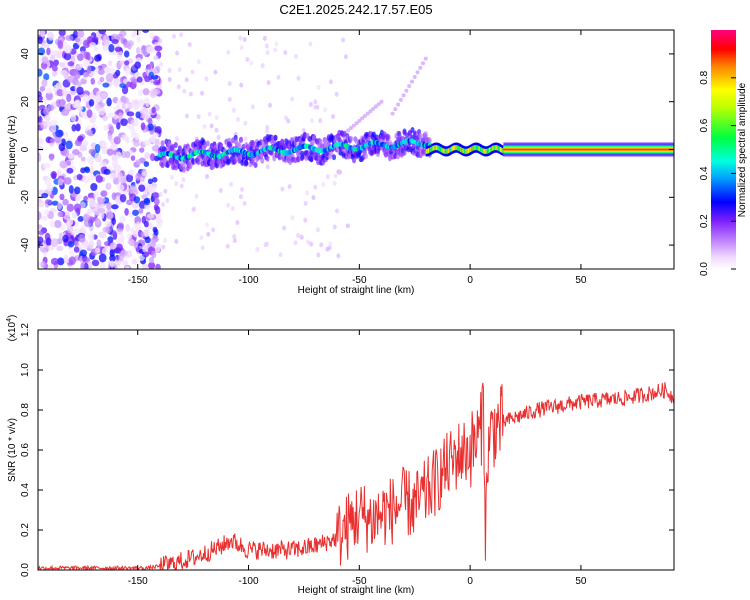 This screenshot has height=600, width=750. I want to click on colorbar-tick-label: 0.6, so click(704, 125).